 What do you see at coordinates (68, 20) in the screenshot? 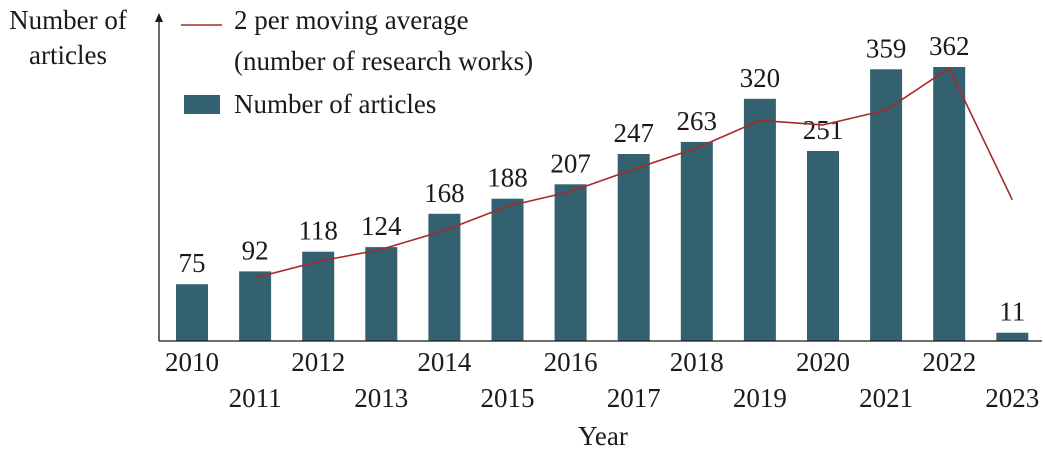
I see `y-axis-label-line-1: Number of` at bounding box center [68, 20].